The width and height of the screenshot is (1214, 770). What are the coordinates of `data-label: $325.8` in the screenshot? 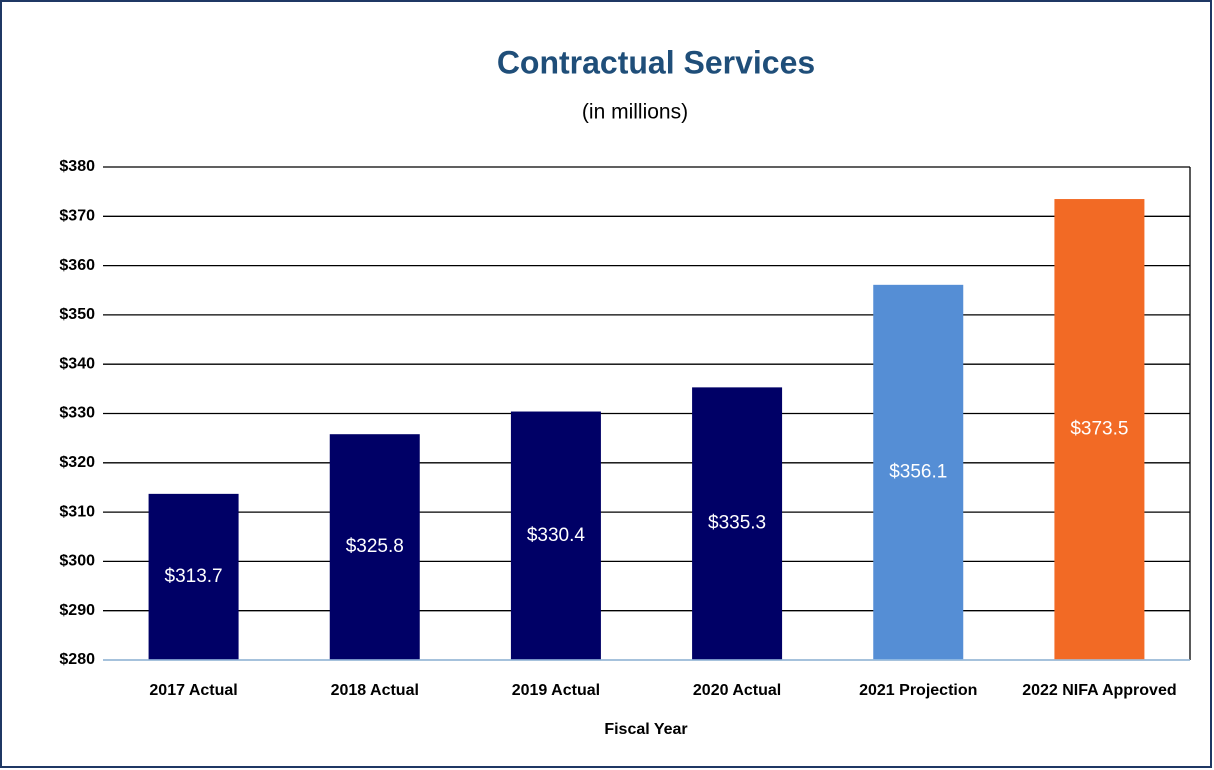 It's located at (375, 546).